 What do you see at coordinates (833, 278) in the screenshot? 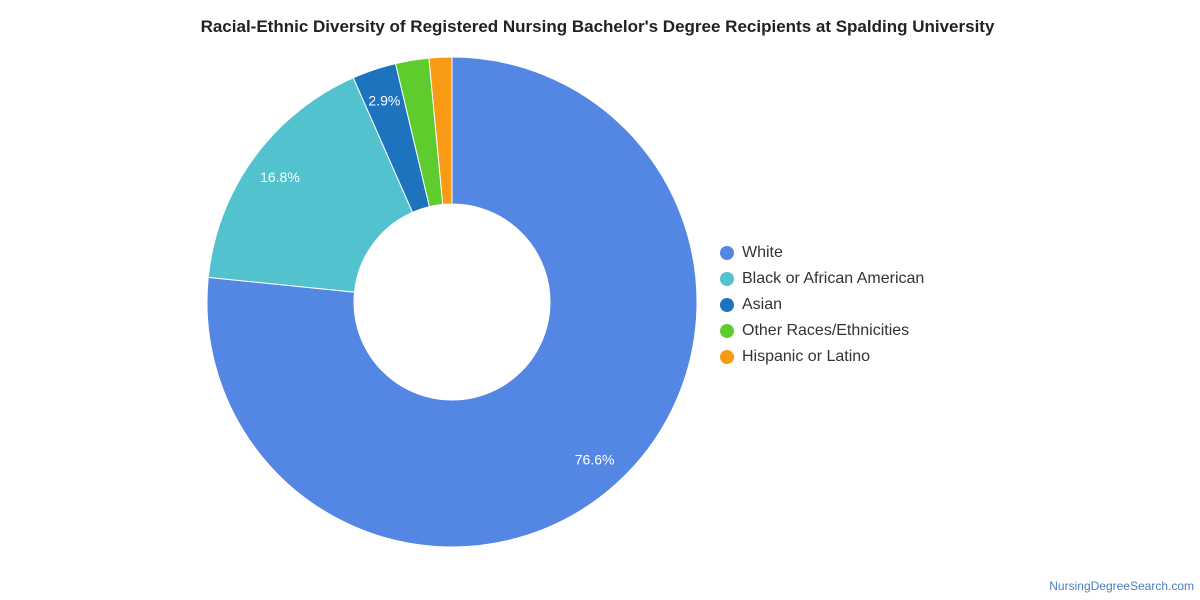
I see `legend-label: Black or African American` at bounding box center [833, 278].